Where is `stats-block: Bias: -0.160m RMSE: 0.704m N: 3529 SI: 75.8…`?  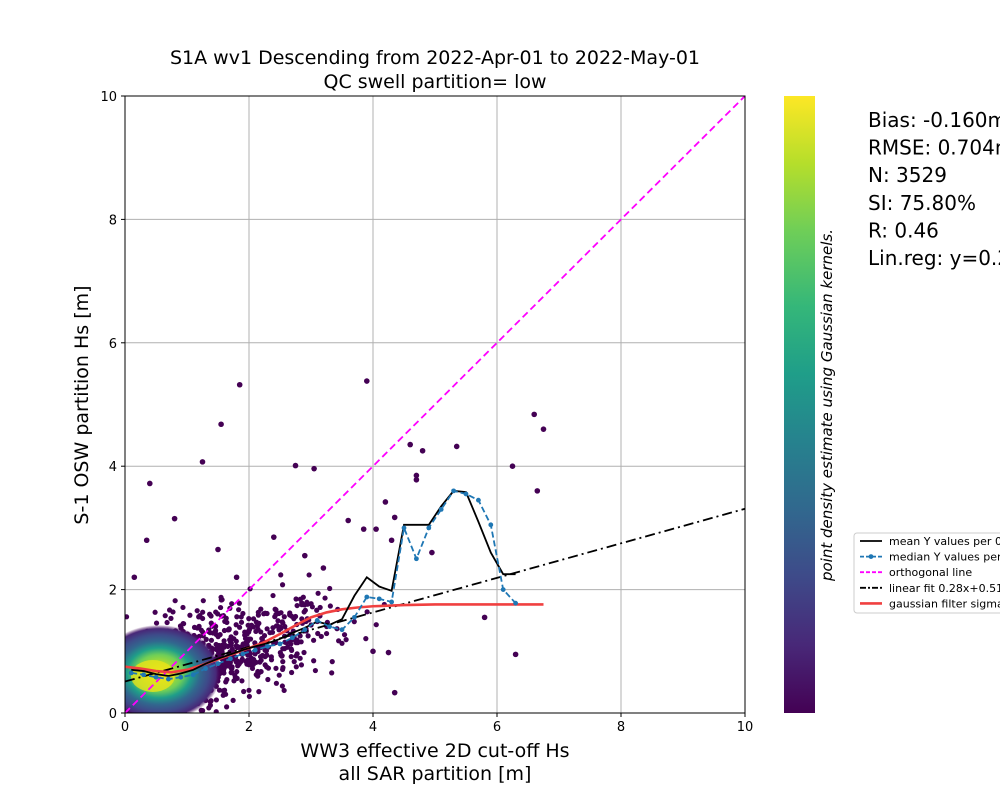
stats-block: Bias: -0.160m RMSE: 0.704m N: 3529 SI: 75.8… is located at coordinates (934, 189).